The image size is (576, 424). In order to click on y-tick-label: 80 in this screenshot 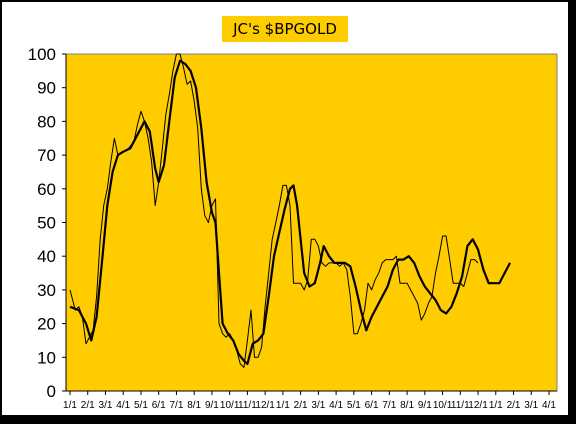, I will do `click(46, 121)`.